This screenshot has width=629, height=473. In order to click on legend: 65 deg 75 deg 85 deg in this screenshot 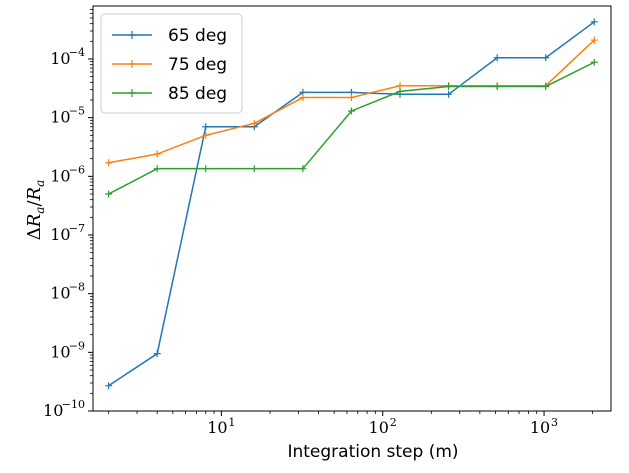, I will do `click(171, 63)`.